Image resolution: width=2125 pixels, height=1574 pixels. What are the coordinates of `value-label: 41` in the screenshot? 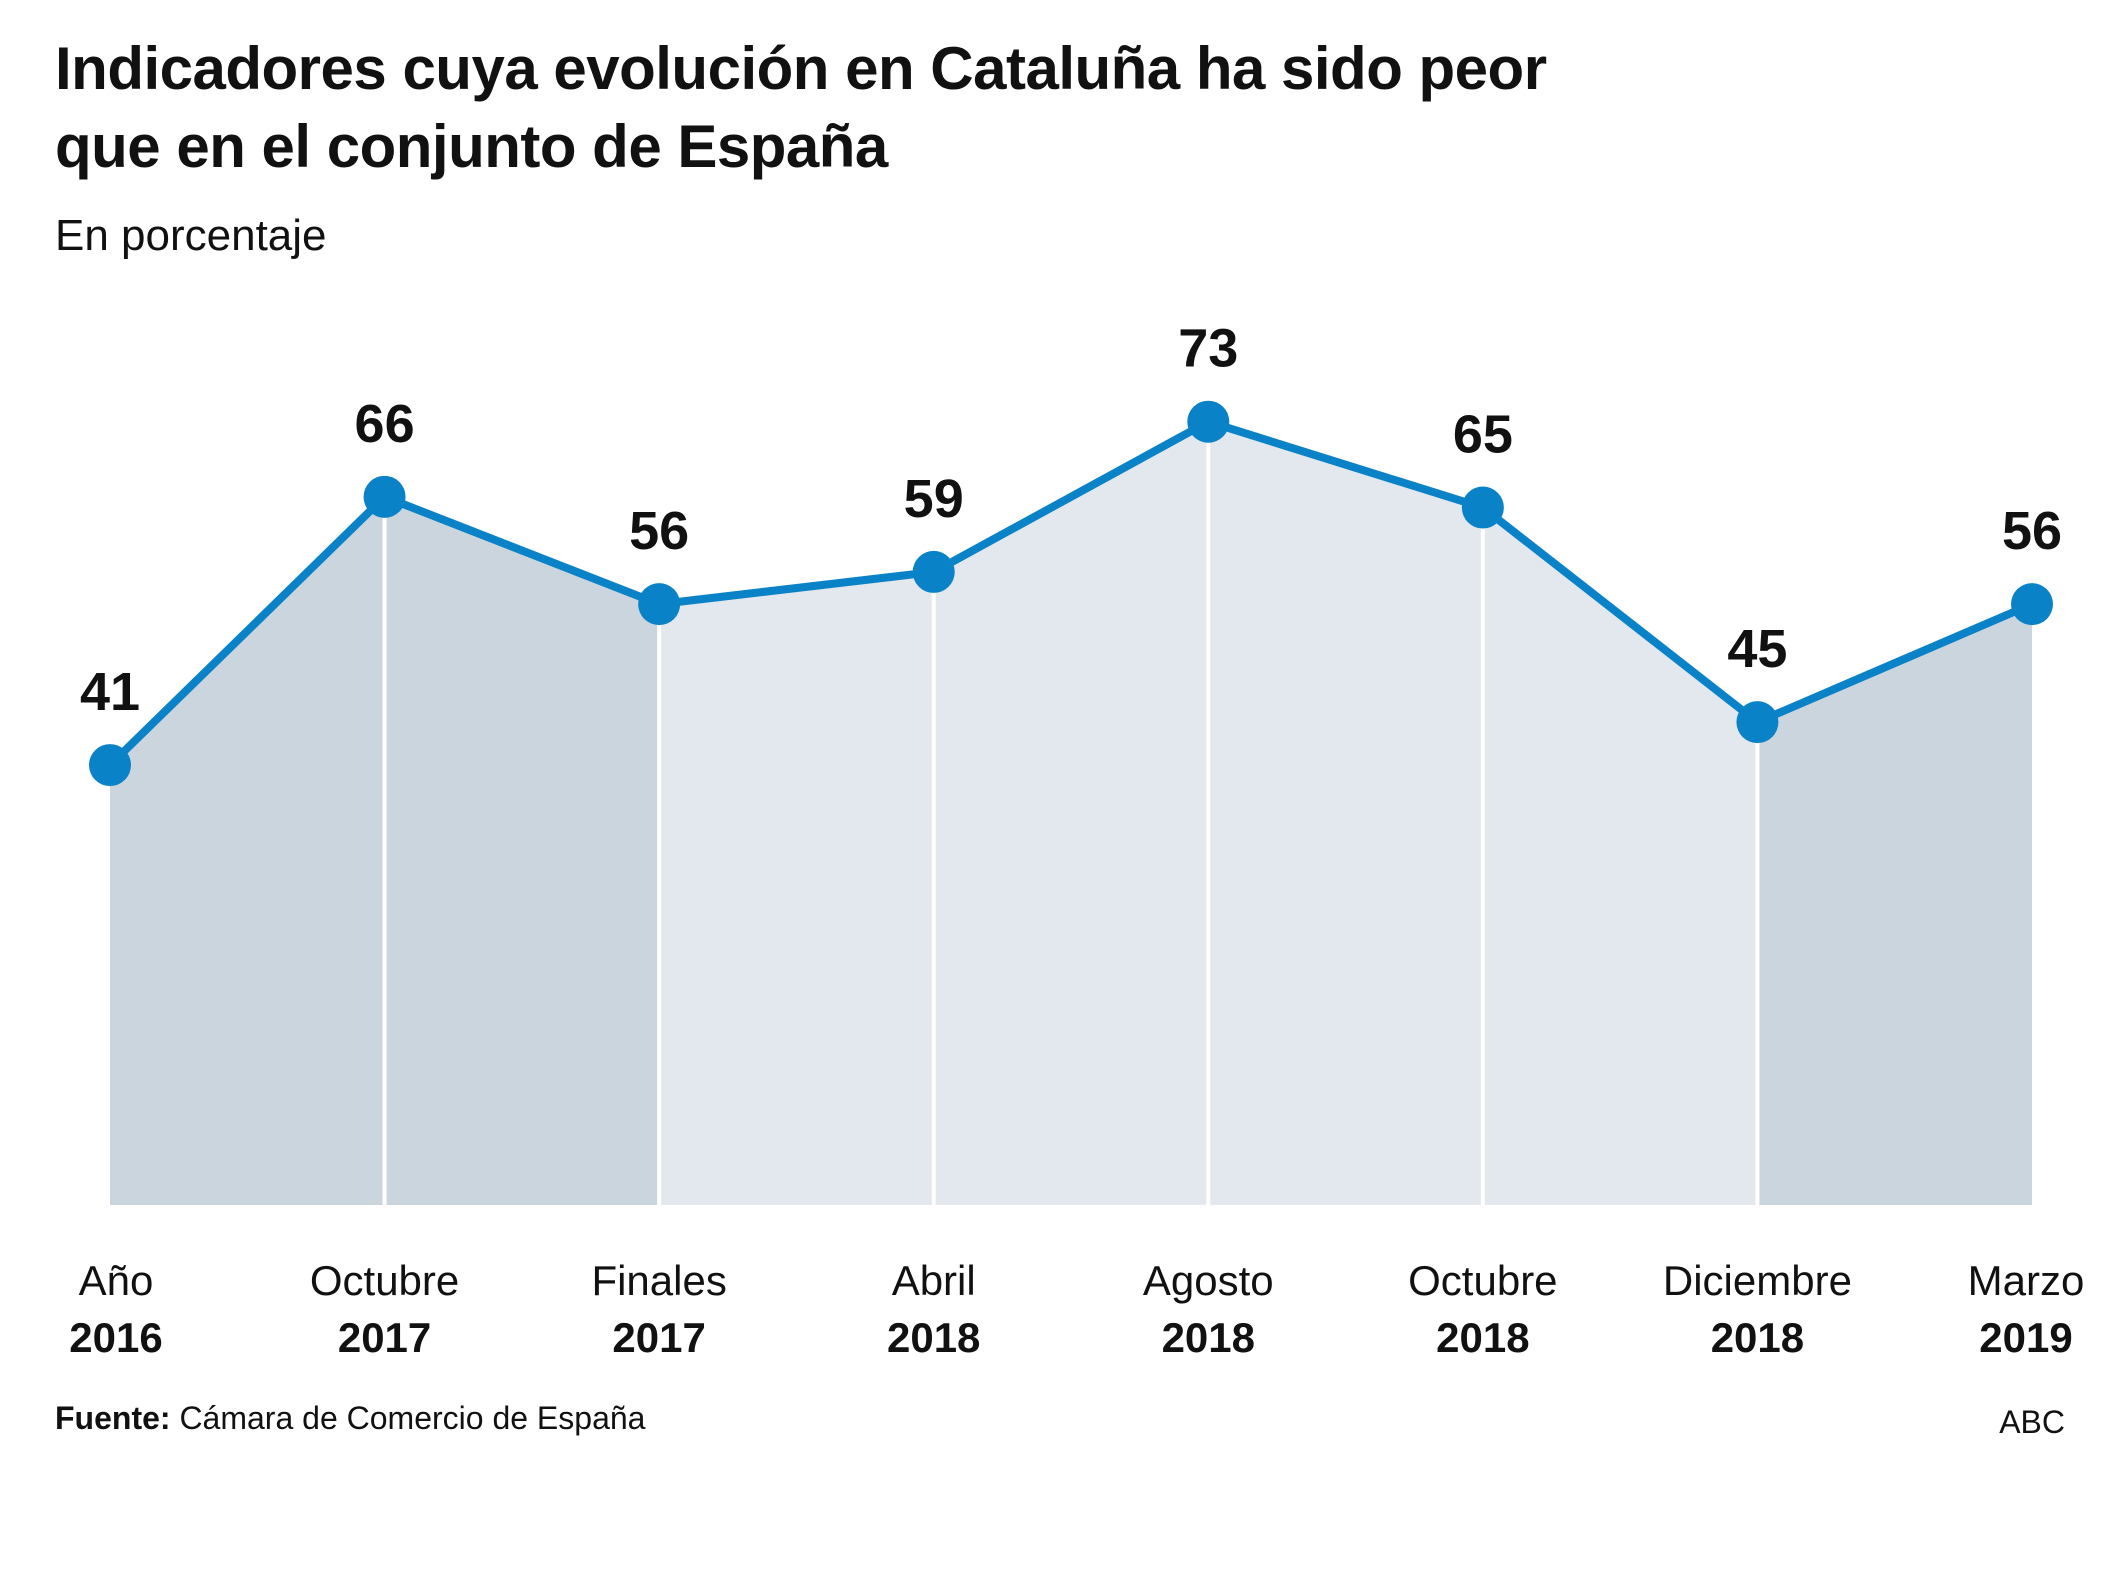 It's located at (110, 692).